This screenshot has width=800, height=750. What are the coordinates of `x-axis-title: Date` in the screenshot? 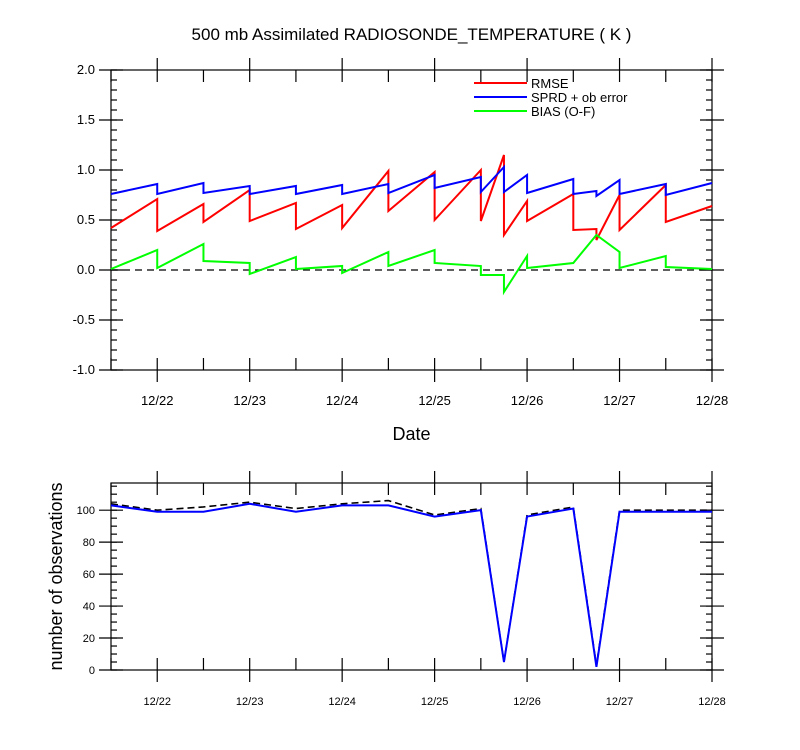 It's located at (411, 434).